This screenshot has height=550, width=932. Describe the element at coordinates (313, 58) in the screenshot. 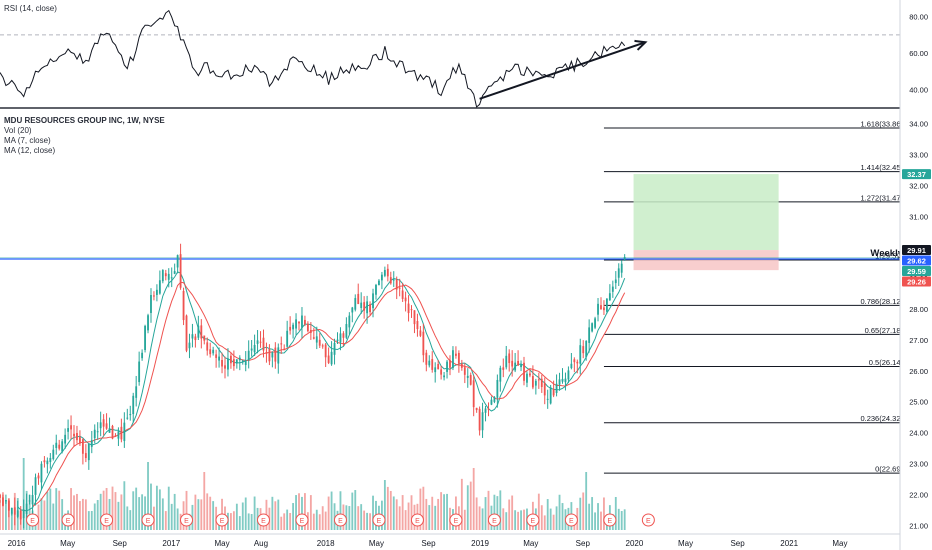

I see `rsi-line` at that location.